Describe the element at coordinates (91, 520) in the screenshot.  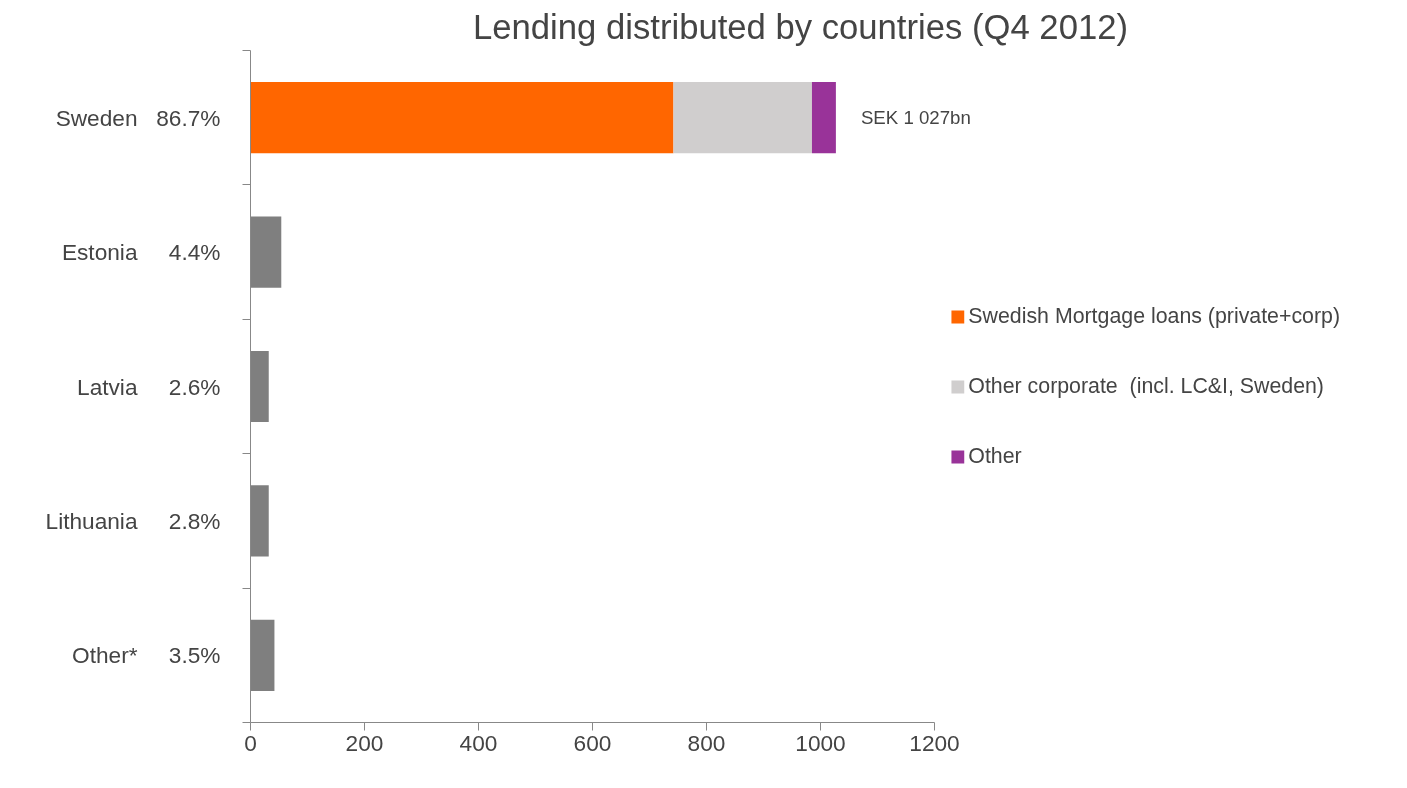
I see `y-tick-label: Lithuania` at that location.